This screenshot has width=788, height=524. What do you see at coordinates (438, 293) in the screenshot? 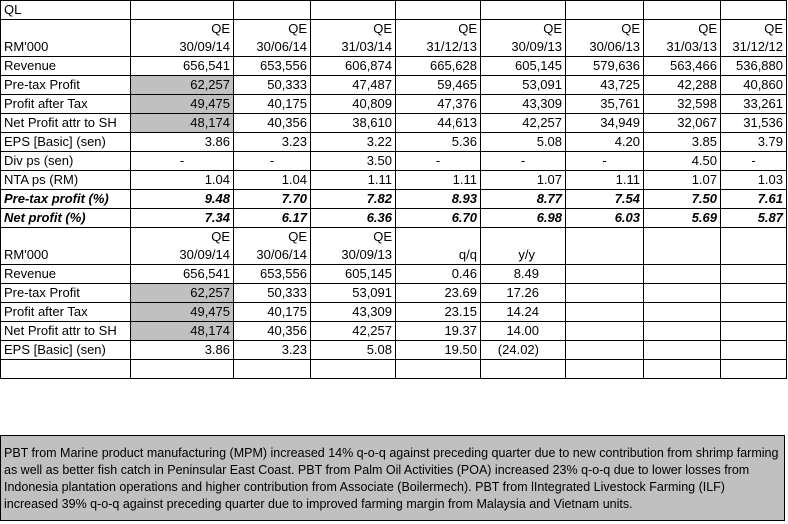
I see `qq-cell: 23.69` at bounding box center [438, 293].